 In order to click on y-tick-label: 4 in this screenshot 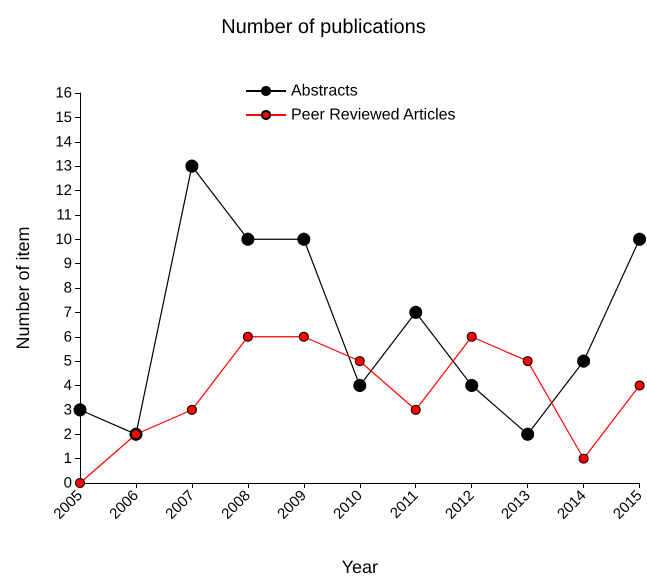, I will do `click(68, 385)`.